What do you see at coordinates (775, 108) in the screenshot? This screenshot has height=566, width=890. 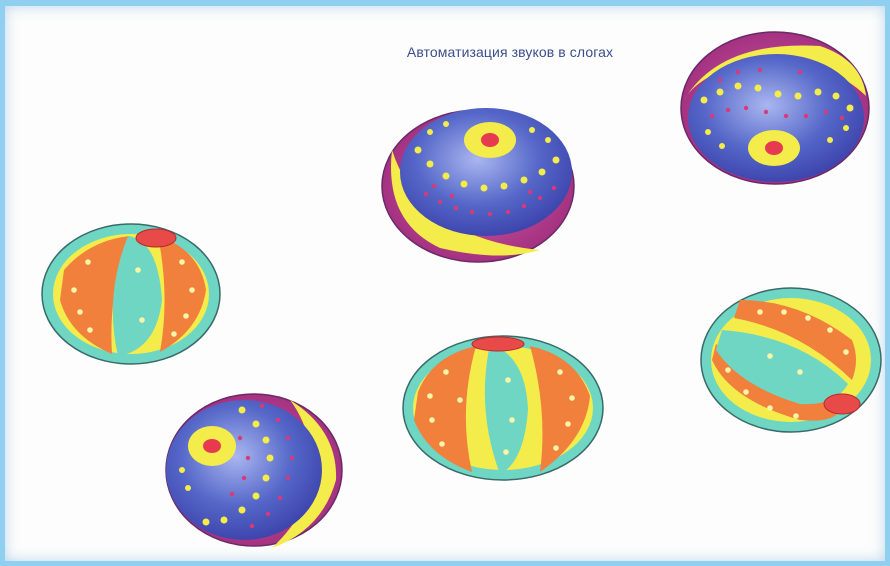 I see `ball-blue-top-right` at bounding box center [775, 108].